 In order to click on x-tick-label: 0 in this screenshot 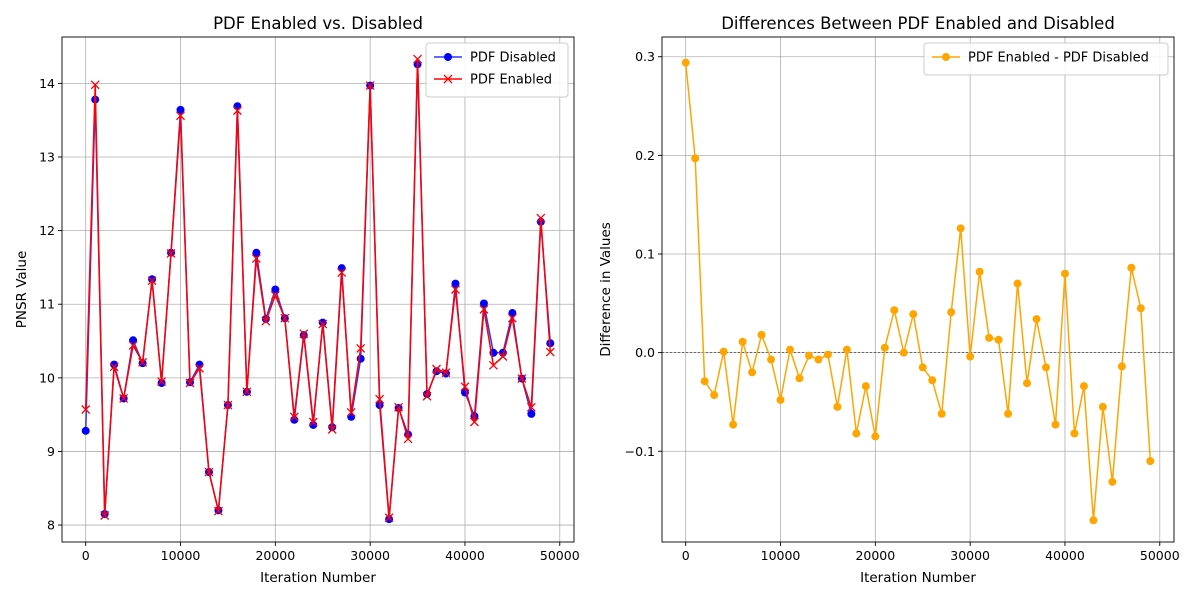, I will do `click(86, 555)`.